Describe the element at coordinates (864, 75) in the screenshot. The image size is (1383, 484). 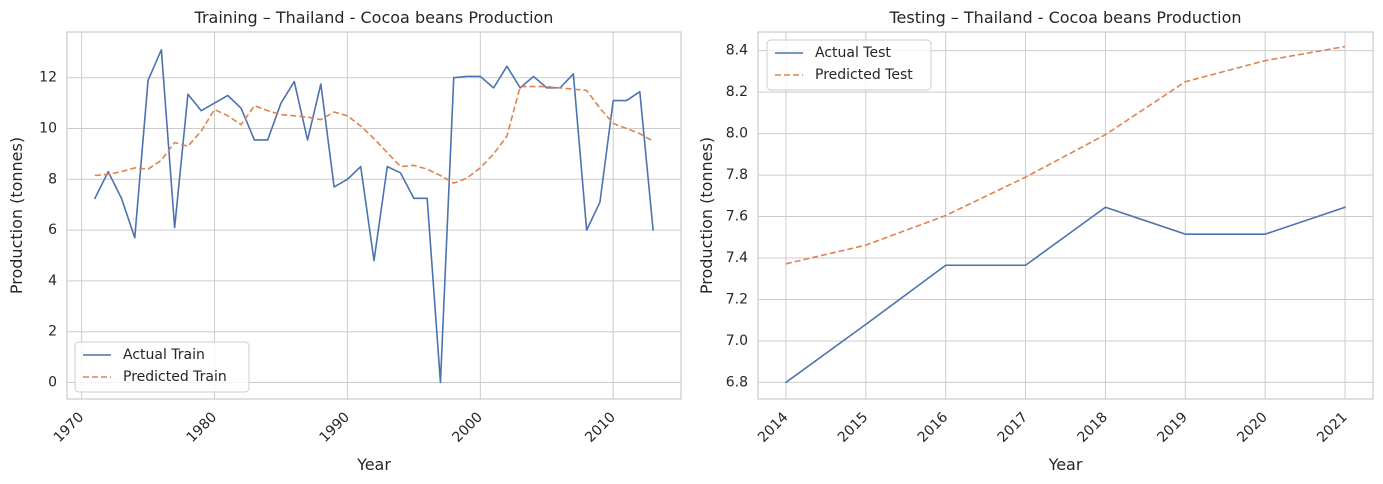
I see `legend-predicted-test-label: Predicted Test` at that location.